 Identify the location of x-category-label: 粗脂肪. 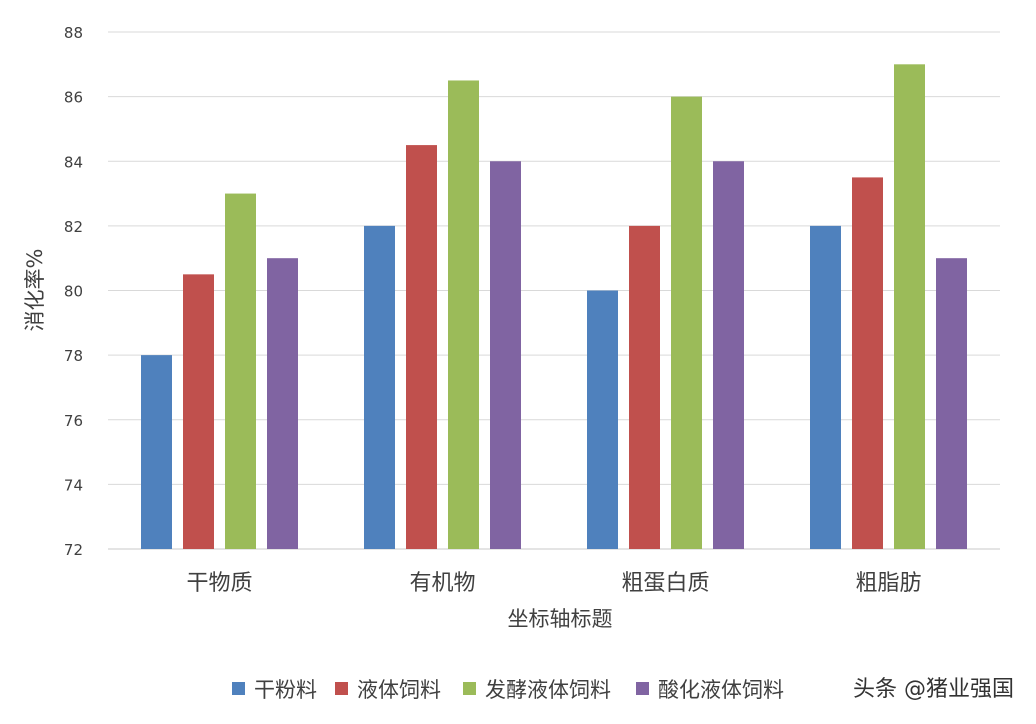
(888, 583).